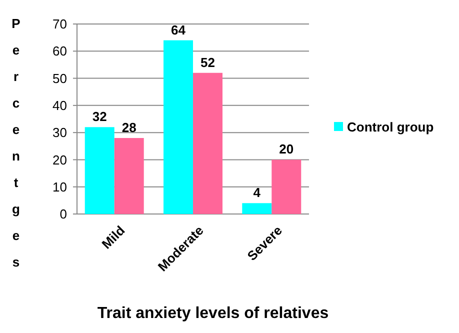 The image size is (459, 333). I want to click on x-axis-title: Trait anxiety levels of relatives, so click(213, 313).